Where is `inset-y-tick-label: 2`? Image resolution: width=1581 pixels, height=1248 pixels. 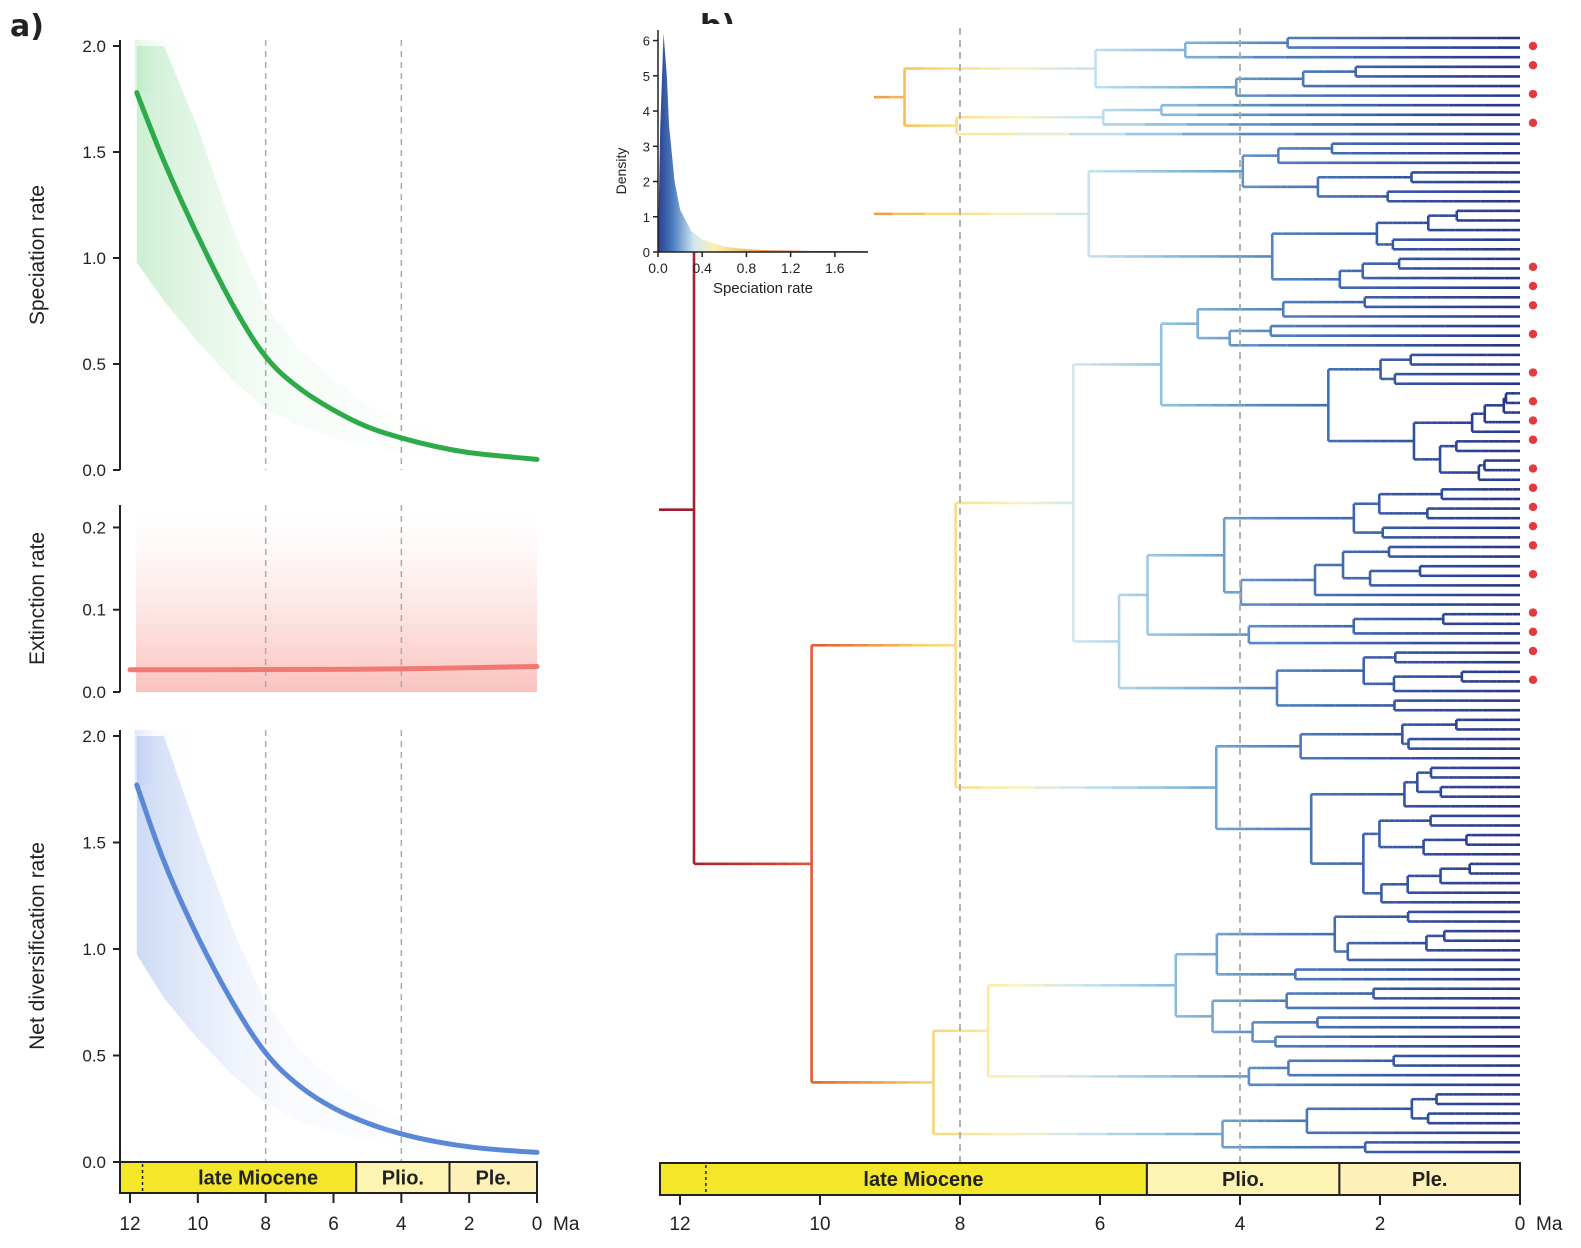 inset-y-tick-label: 2 is located at coordinates (646, 182).